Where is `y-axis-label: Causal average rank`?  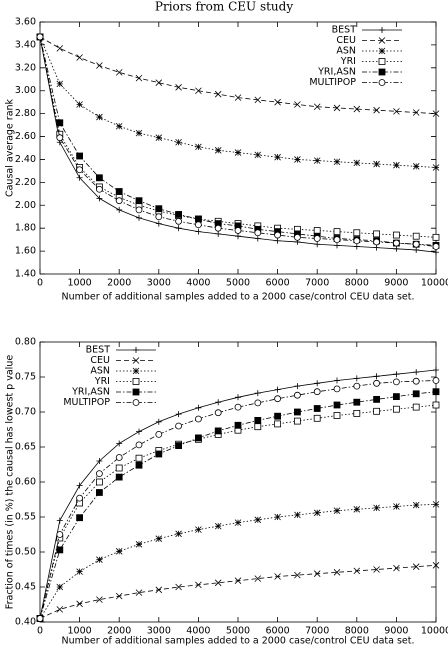
y-axis-label: Causal average rank is located at coordinates (10, 147).